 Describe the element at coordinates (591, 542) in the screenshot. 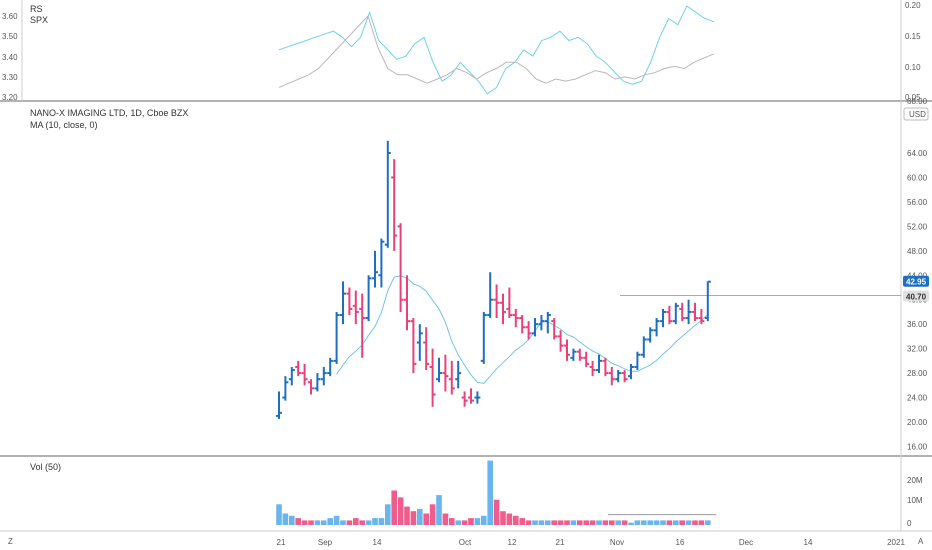

I see `time-axis: 21 Sep 14 Oct 12 21 Nov 16 Dec 14 2021` at that location.